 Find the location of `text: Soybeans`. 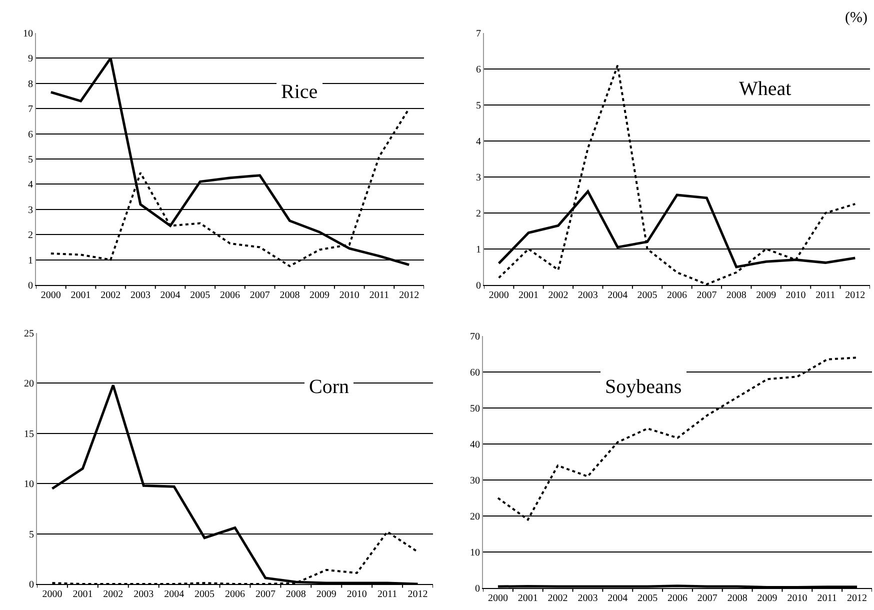

text: Soybeans is located at coordinates (643, 387).